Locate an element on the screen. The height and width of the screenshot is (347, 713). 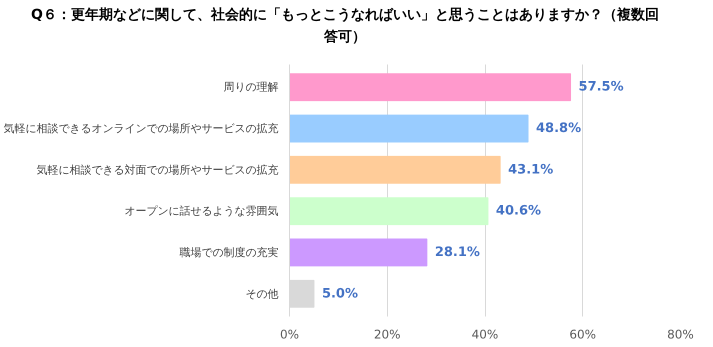
data-label: 57.5% is located at coordinates (601, 87).